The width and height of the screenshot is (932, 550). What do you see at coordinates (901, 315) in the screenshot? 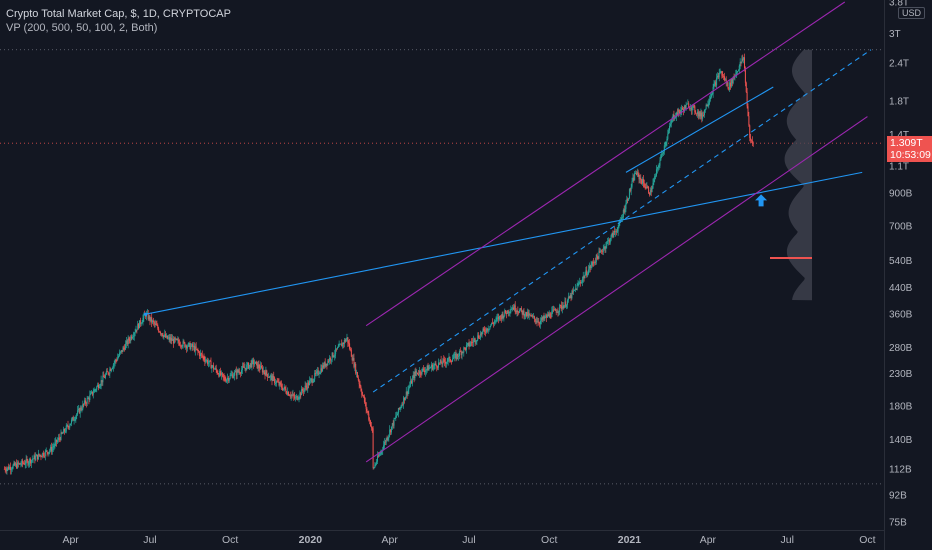
I see `y-tick-label: 360B` at bounding box center [901, 315].